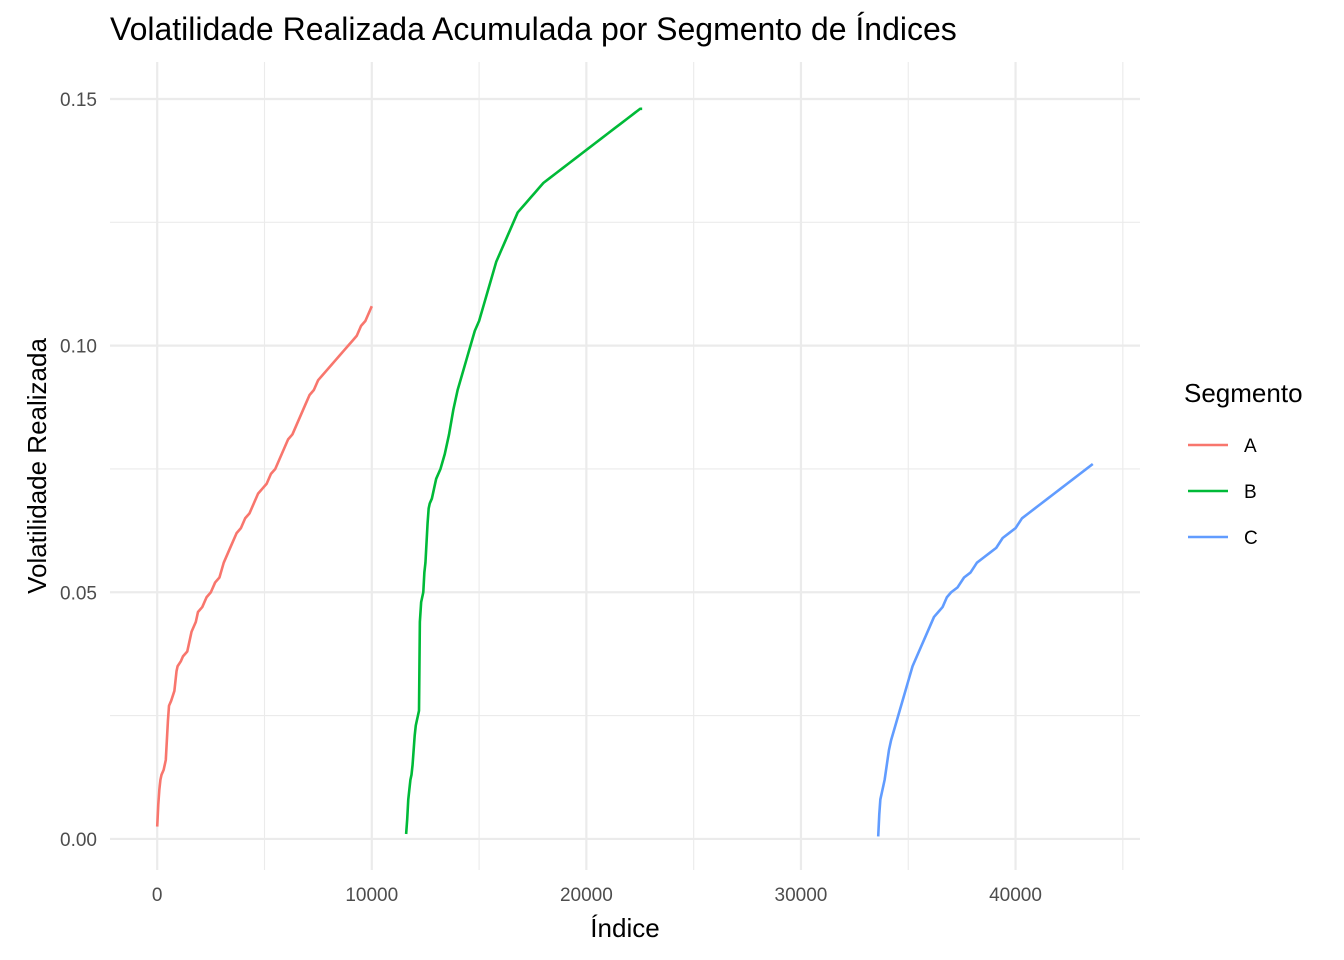 The width and height of the screenshot is (1344, 960). What do you see at coordinates (157, 895) in the screenshot?
I see `x-tick-label: 0` at bounding box center [157, 895].